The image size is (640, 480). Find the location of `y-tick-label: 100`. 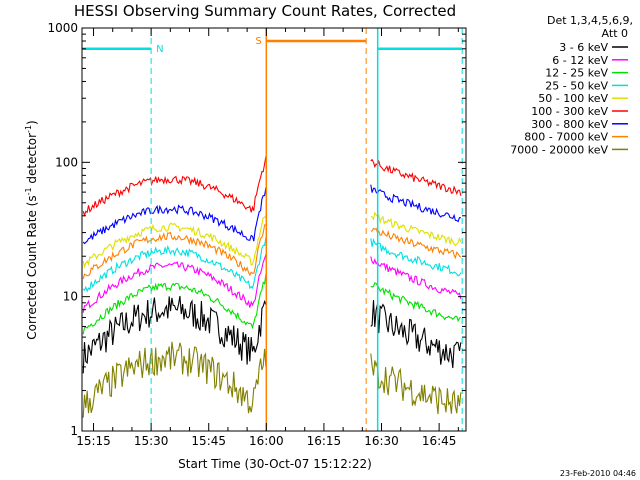

y-tick-label: 100 is located at coordinates (66, 162).